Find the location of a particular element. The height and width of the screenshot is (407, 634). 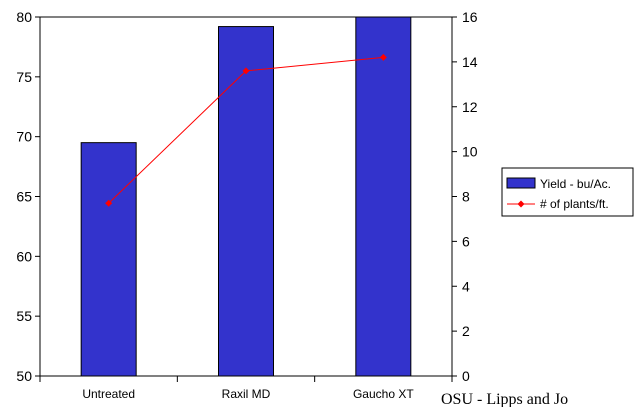

legend-bar-label: Yield - bu/Ac. is located at coordinates (575, 184).